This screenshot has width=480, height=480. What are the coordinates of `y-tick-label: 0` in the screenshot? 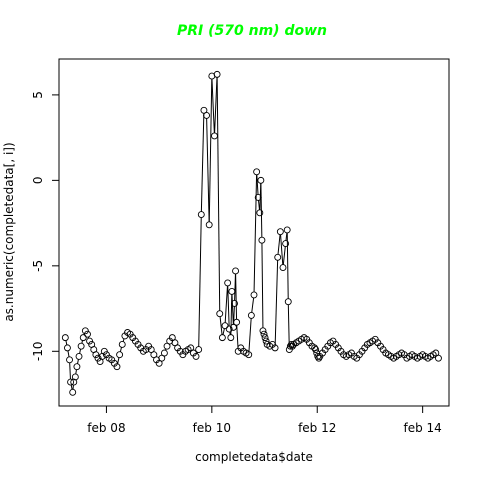 It's located at (38, 181).